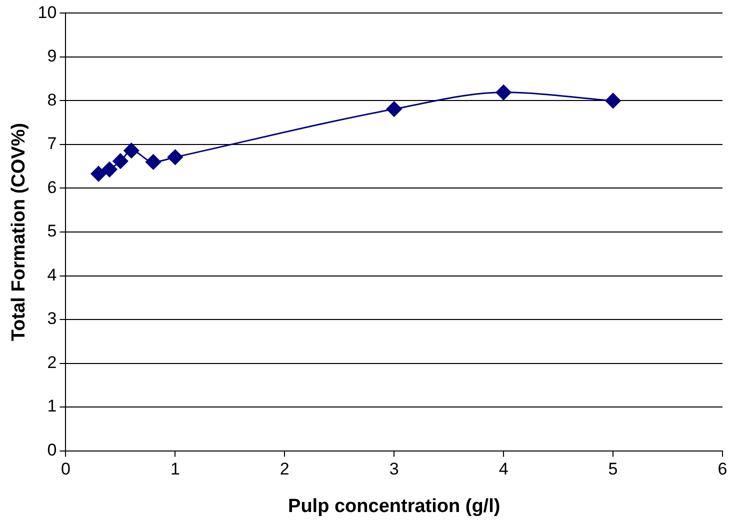 The height and width of the screenshot is (526, 731). What do you see at coordinates (52, 144) in the screenshot?
I see `y-tick-label: 7` at bounding box center [52, 144].